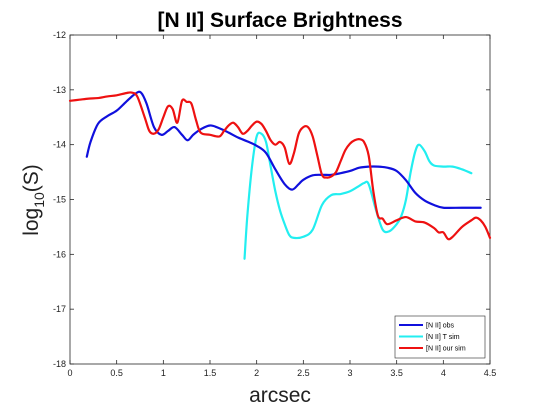 The width and height of the screenshot is (545, 409). Describe the element at coordinates (349, 373) in the screenshot. I see `x-tick-label: 3` at that location.